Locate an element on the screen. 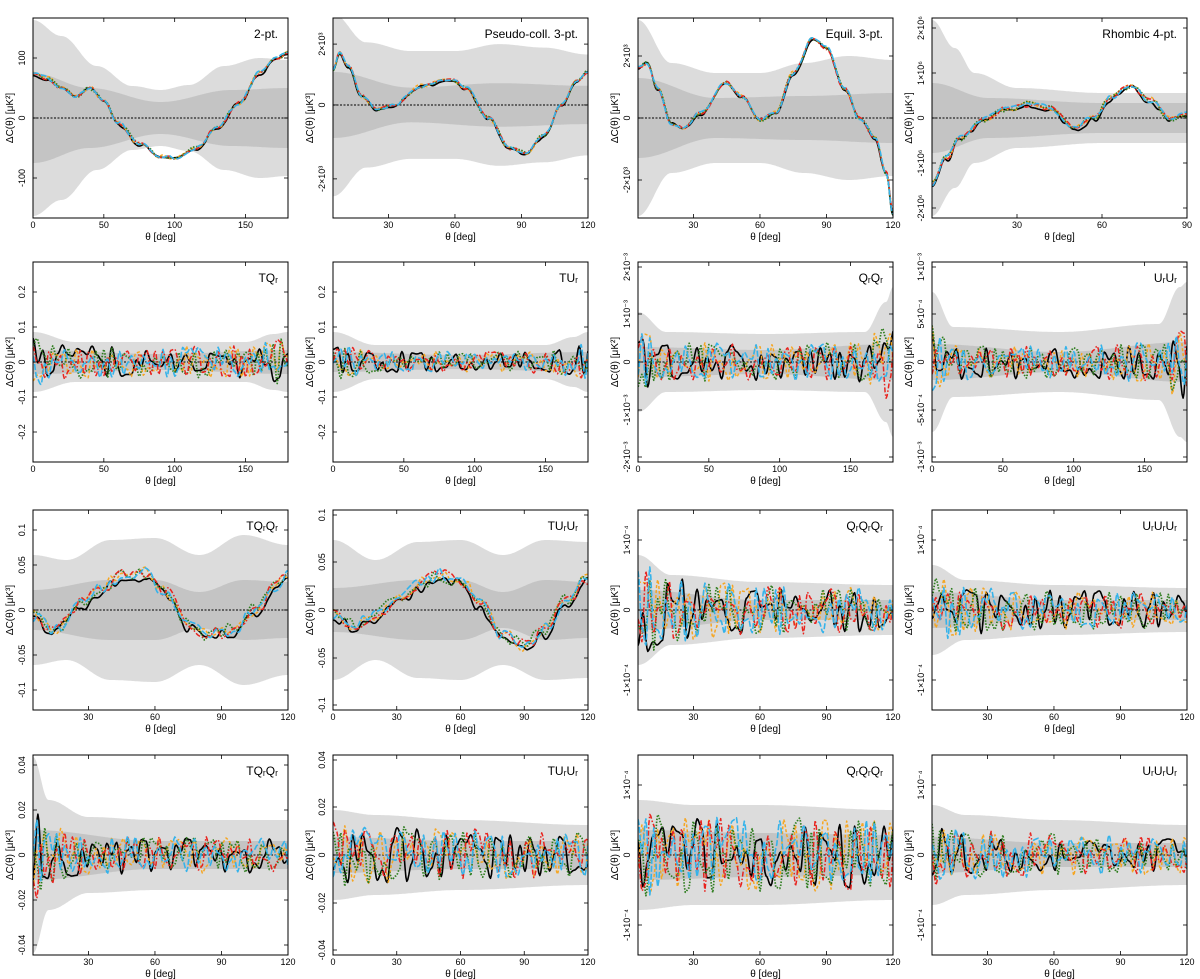 This screenshot has width=1200, height=979. panel-1: 0 50 100 150 100 0 -100 2-pt. θ [deg] ΔC(θ) [μK²] is located at coordinates (147, 130).